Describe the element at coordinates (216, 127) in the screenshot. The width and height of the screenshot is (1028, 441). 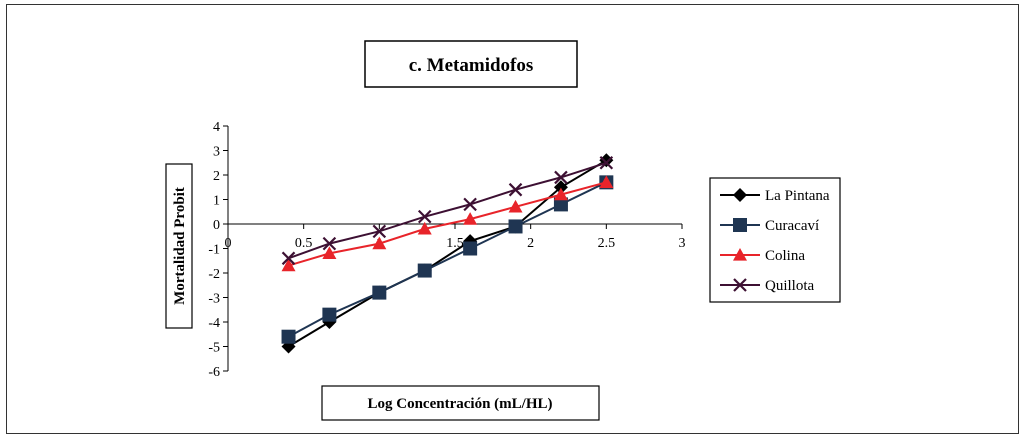
I see `y-tick-label: 4` at that location.